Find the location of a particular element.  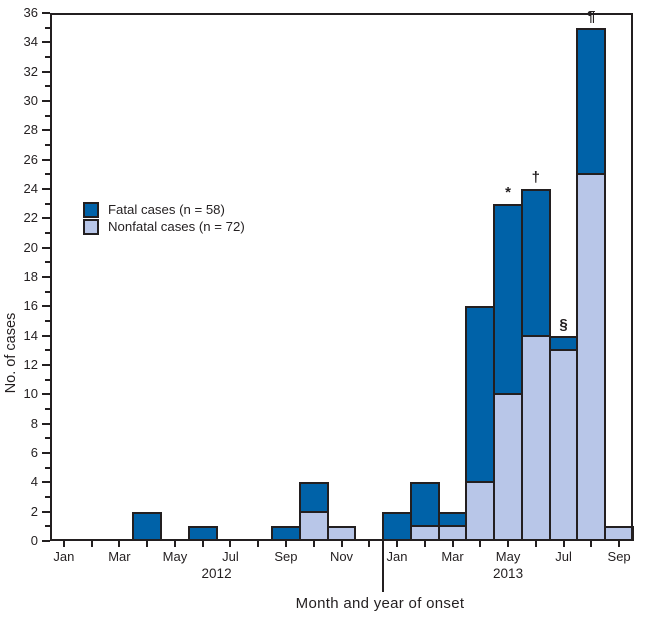

bar-2013-Jan is located at coordinates (397, 526).